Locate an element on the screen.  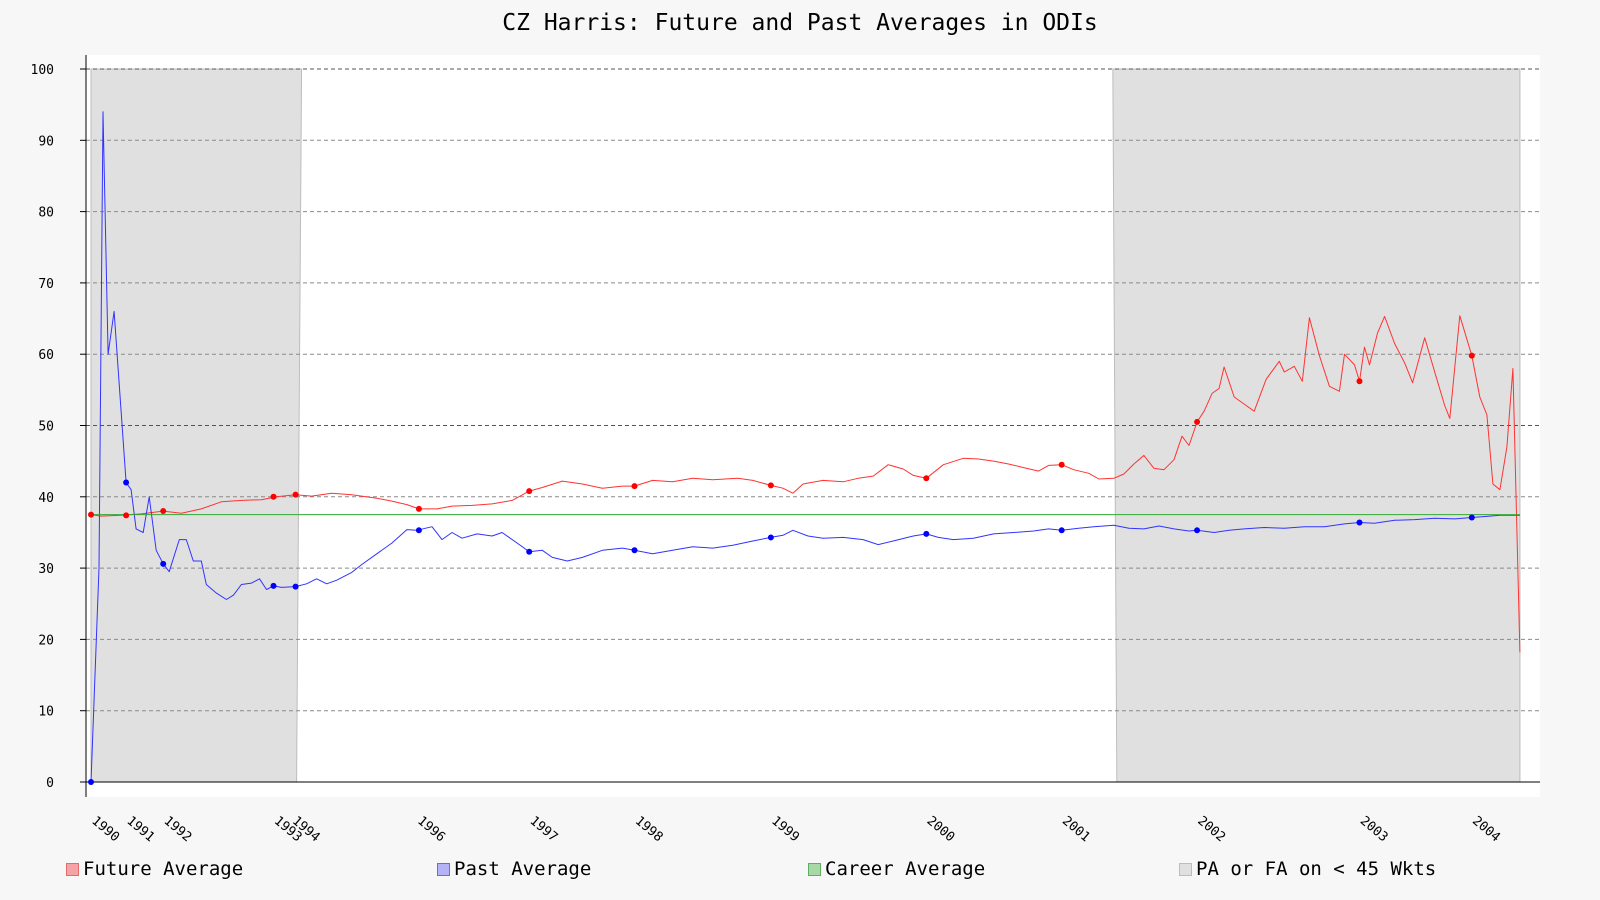
y-tick-label-70: 70 is located at coordinates (46, 284).